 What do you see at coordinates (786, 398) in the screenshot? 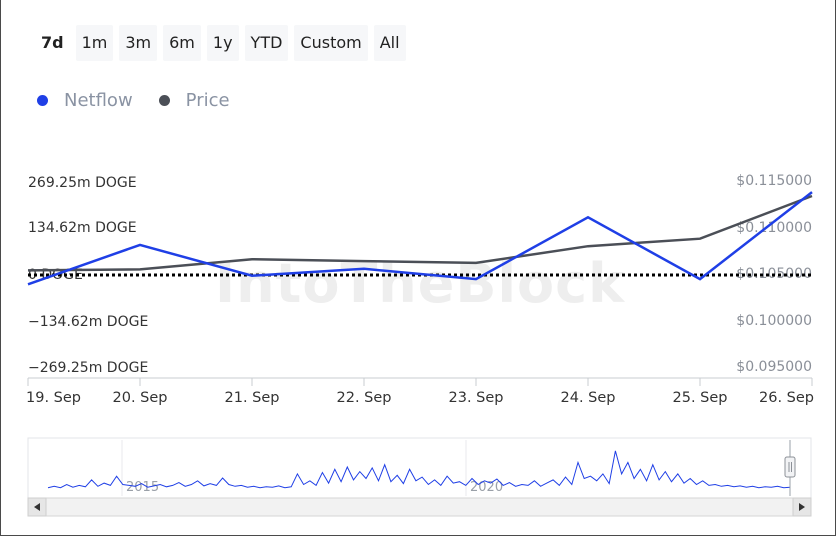
I see `x-tick-label: 26. Sep` at bounding box center [786, 398].